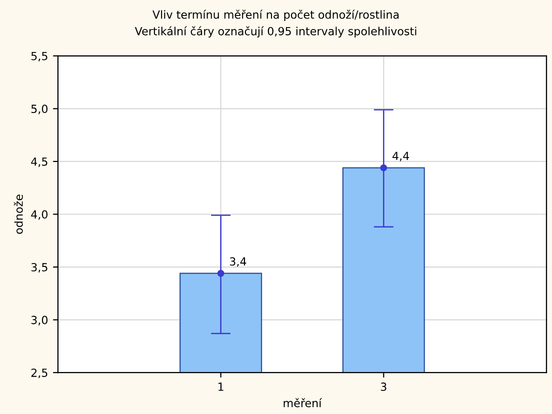 The width and height of the screenshot is (552, 414). What do you see at coordinates (39, 215) in the screenshot?
I see `y-tick-label: 4,0` at bounding box center [39, 215].